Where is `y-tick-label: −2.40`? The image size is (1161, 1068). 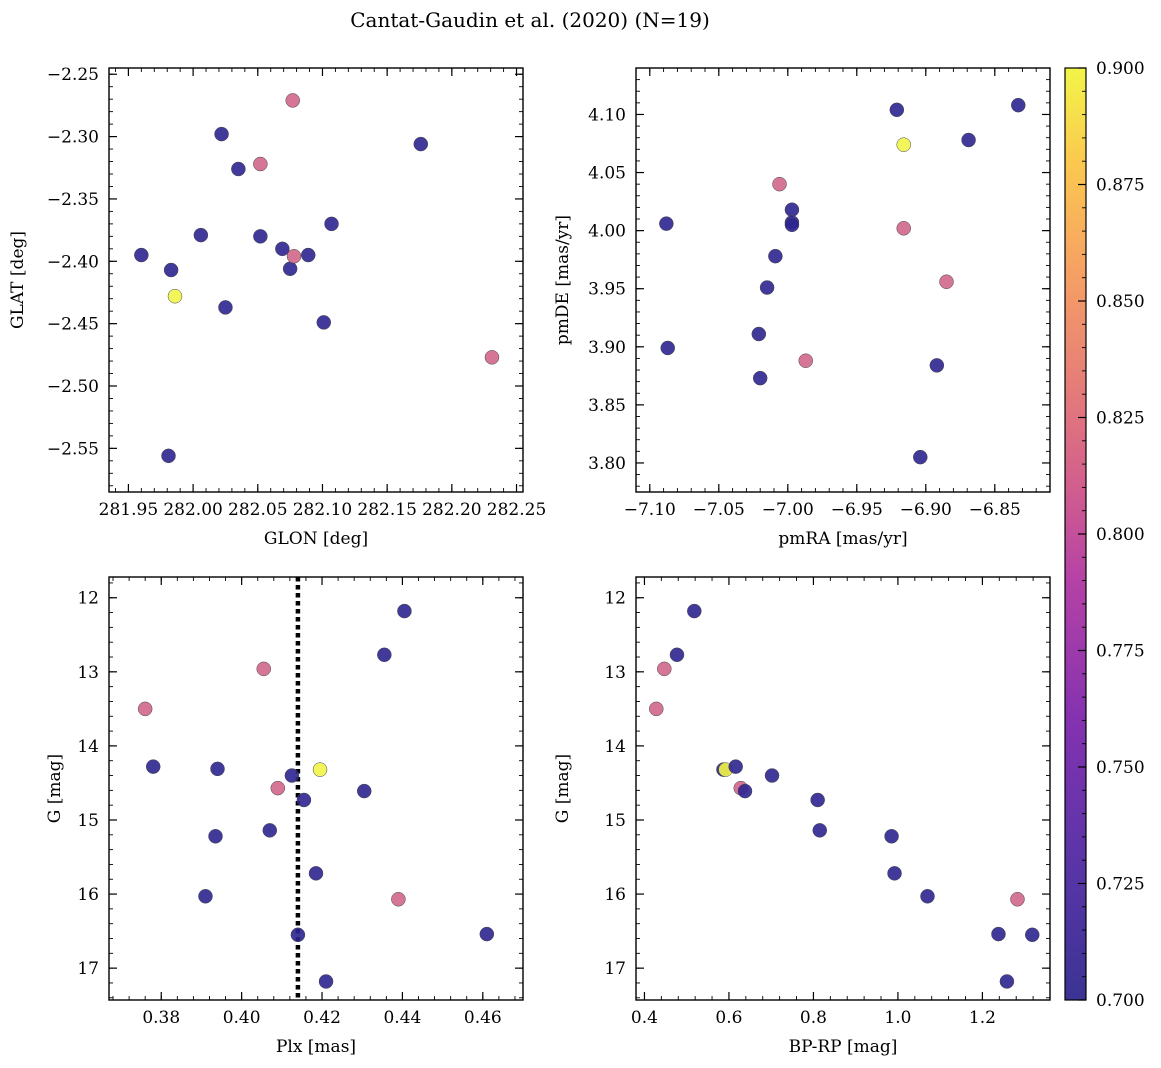
y-tick-label: −2.40 is located at coordinates (73, 262).